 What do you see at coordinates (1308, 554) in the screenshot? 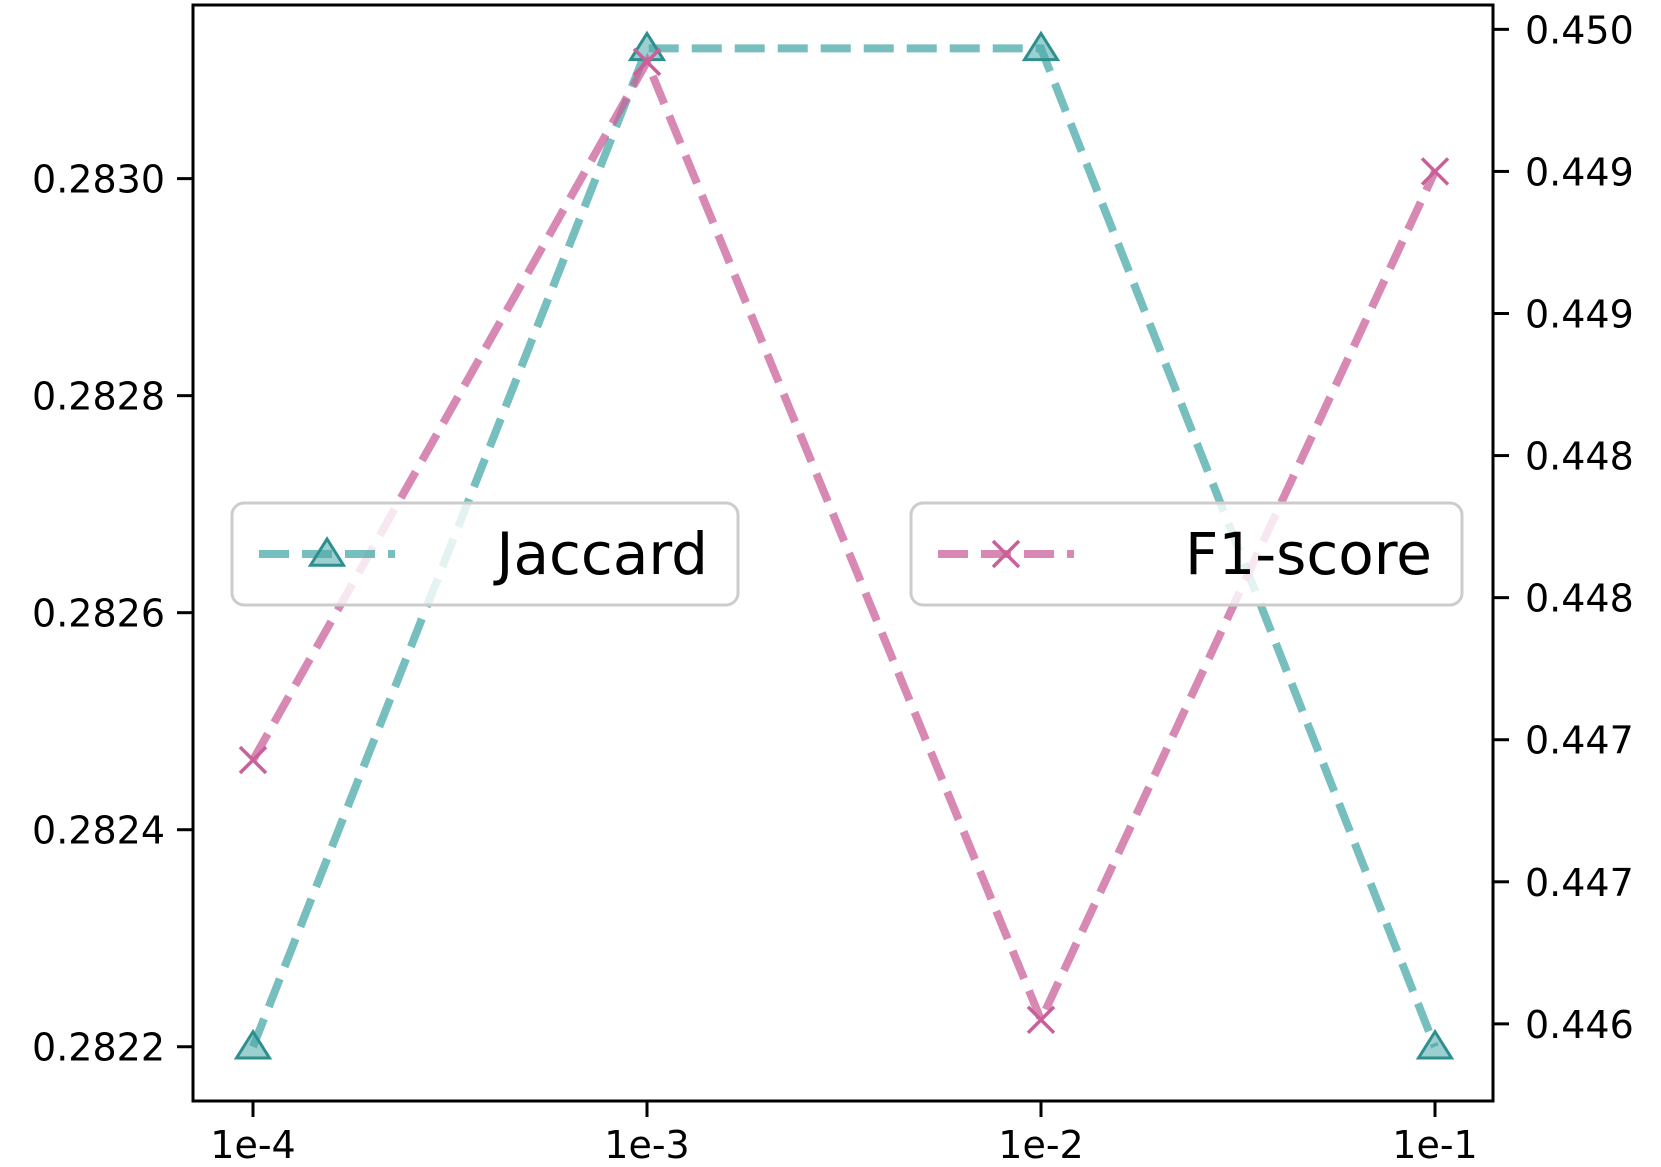
I see `legend-label: F1-score` at bounding box center [1308, 554].